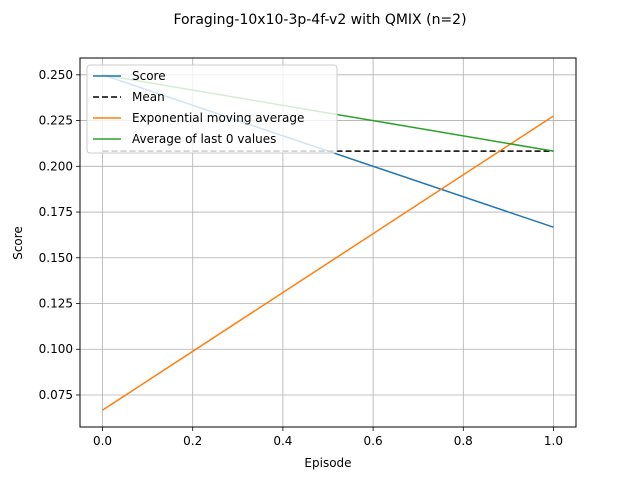 The height and width of the screenshot is (480, 640). Describe the element at coordinates (218, 118) in the screenshot. I see `legend-label: Exponential moving average` at that location.